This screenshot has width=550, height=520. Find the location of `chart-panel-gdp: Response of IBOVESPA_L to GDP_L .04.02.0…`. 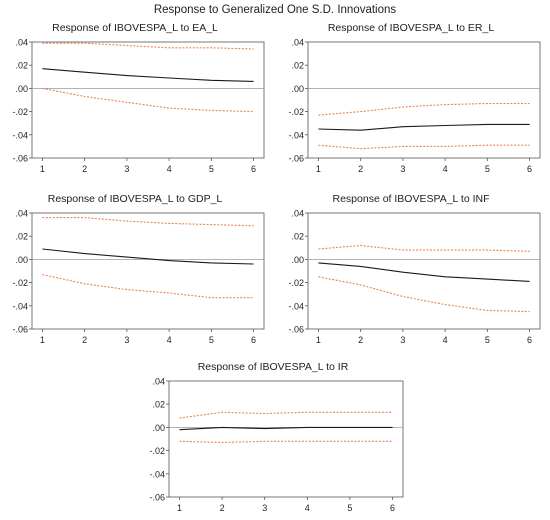

chart-panel-gdp: Response of IBOVESPA_L to GDP_L .04.02.0… is located at coordinates (135, 270).